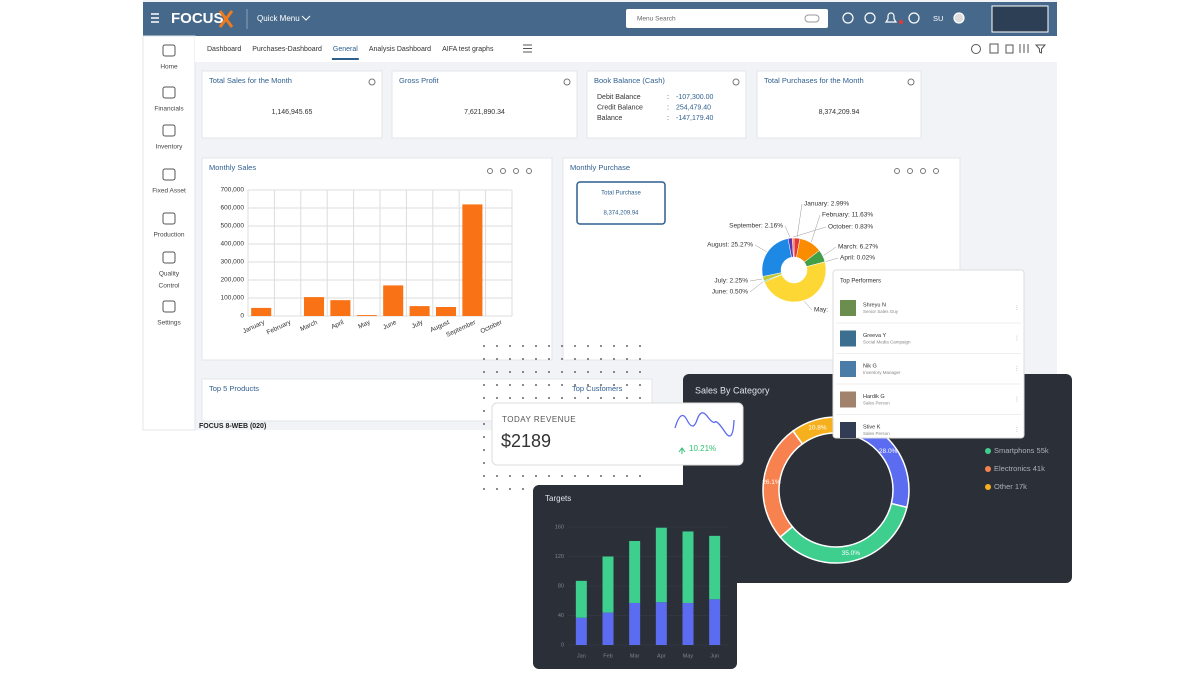  Describe the element at coordinates (169, 233) in the screenshot. I see `sidebar` at that location.